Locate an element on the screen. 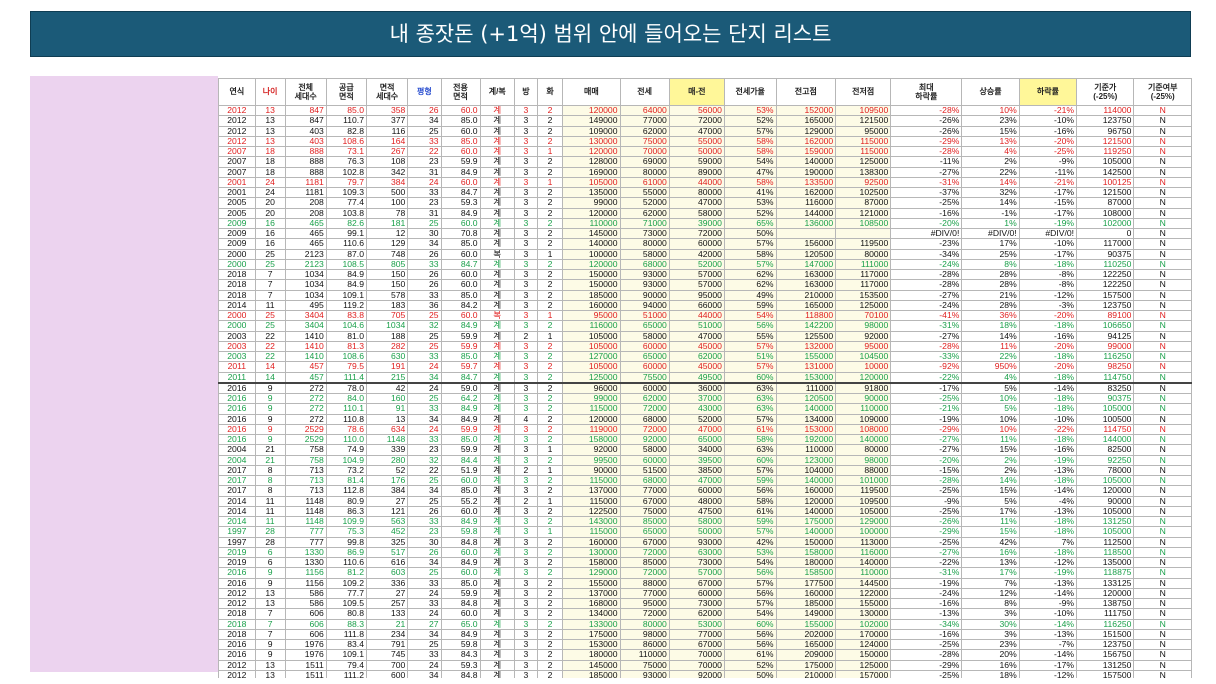 This screenshot has width=1216, height=684. table-cell: 33 is located at coordinates (424, 264).